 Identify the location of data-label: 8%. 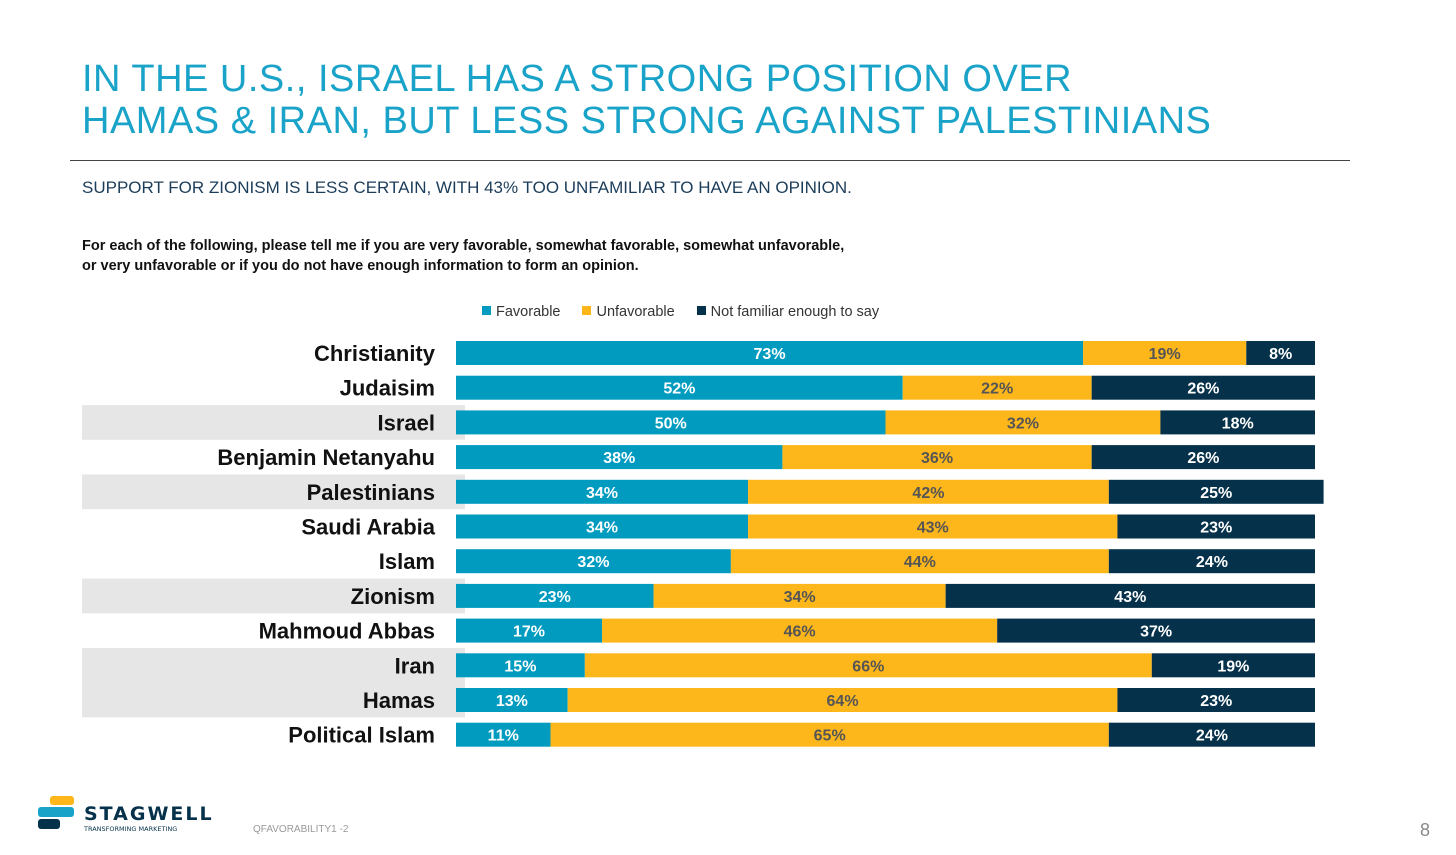
(1280, 354).